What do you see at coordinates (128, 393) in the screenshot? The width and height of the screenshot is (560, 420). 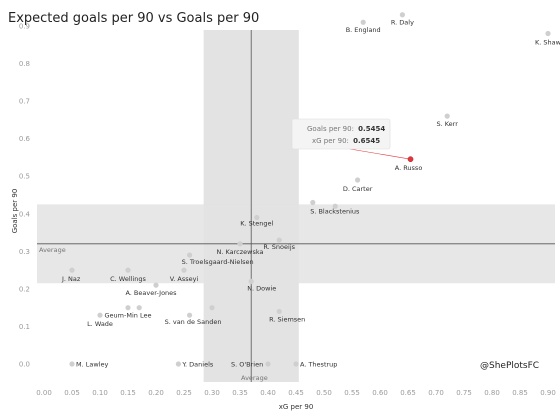 I see `x-tick-label: 0.15` at bounding box center [128, 393].